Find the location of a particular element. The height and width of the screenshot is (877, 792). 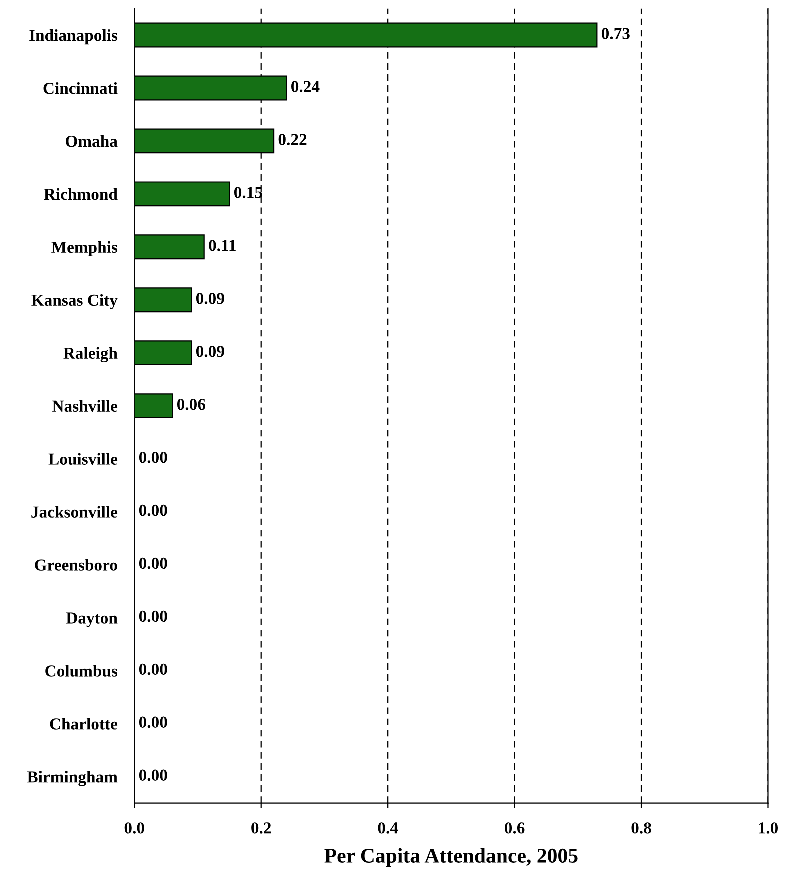

data-label: 0.15 is located at coordinates (248, 192).